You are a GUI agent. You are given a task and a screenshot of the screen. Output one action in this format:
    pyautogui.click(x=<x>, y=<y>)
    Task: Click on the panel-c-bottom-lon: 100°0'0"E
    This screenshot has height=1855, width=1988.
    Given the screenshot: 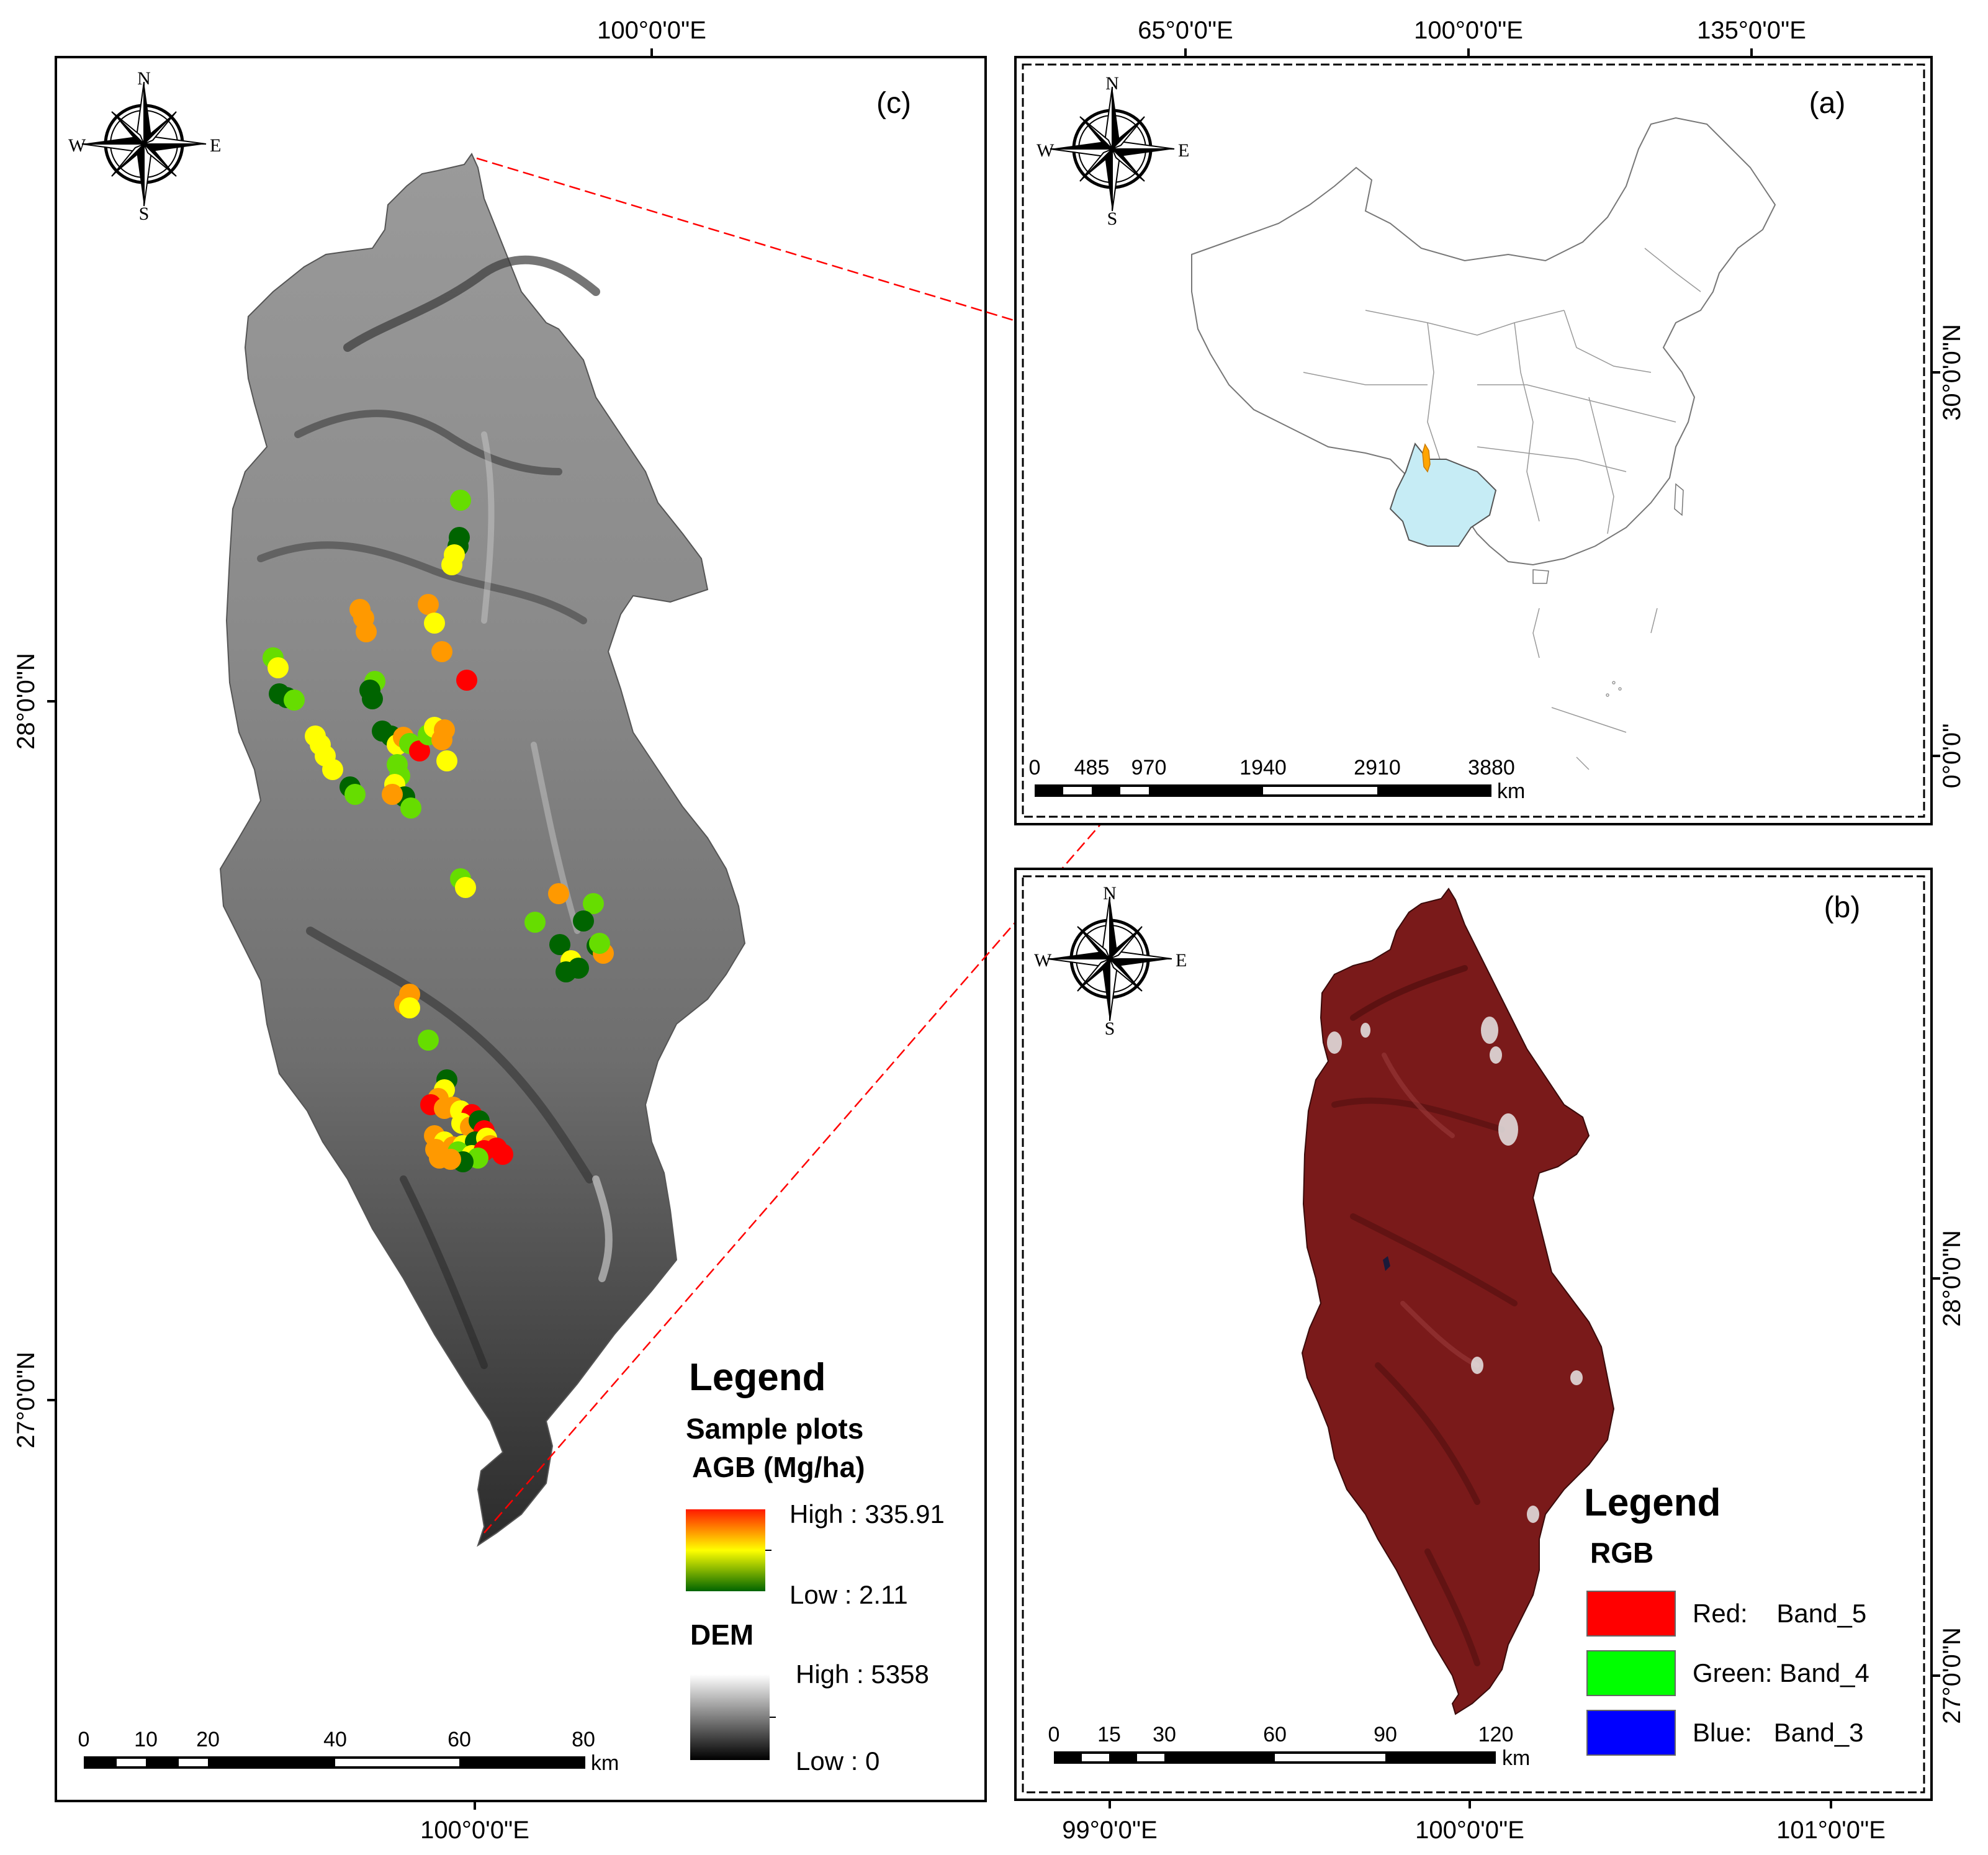 What is the action you would take?
    pyautogui.click(x=474, y=1830)
    